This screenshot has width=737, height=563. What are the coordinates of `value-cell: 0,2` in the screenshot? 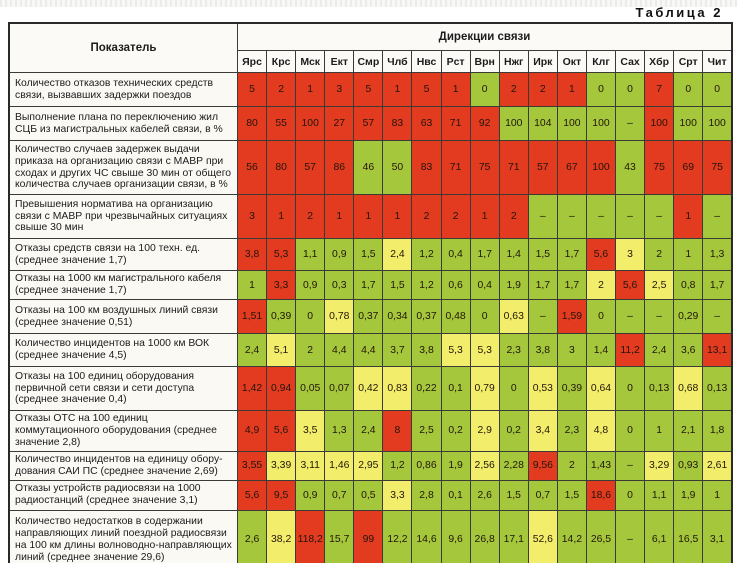 It's located at (455, 431).